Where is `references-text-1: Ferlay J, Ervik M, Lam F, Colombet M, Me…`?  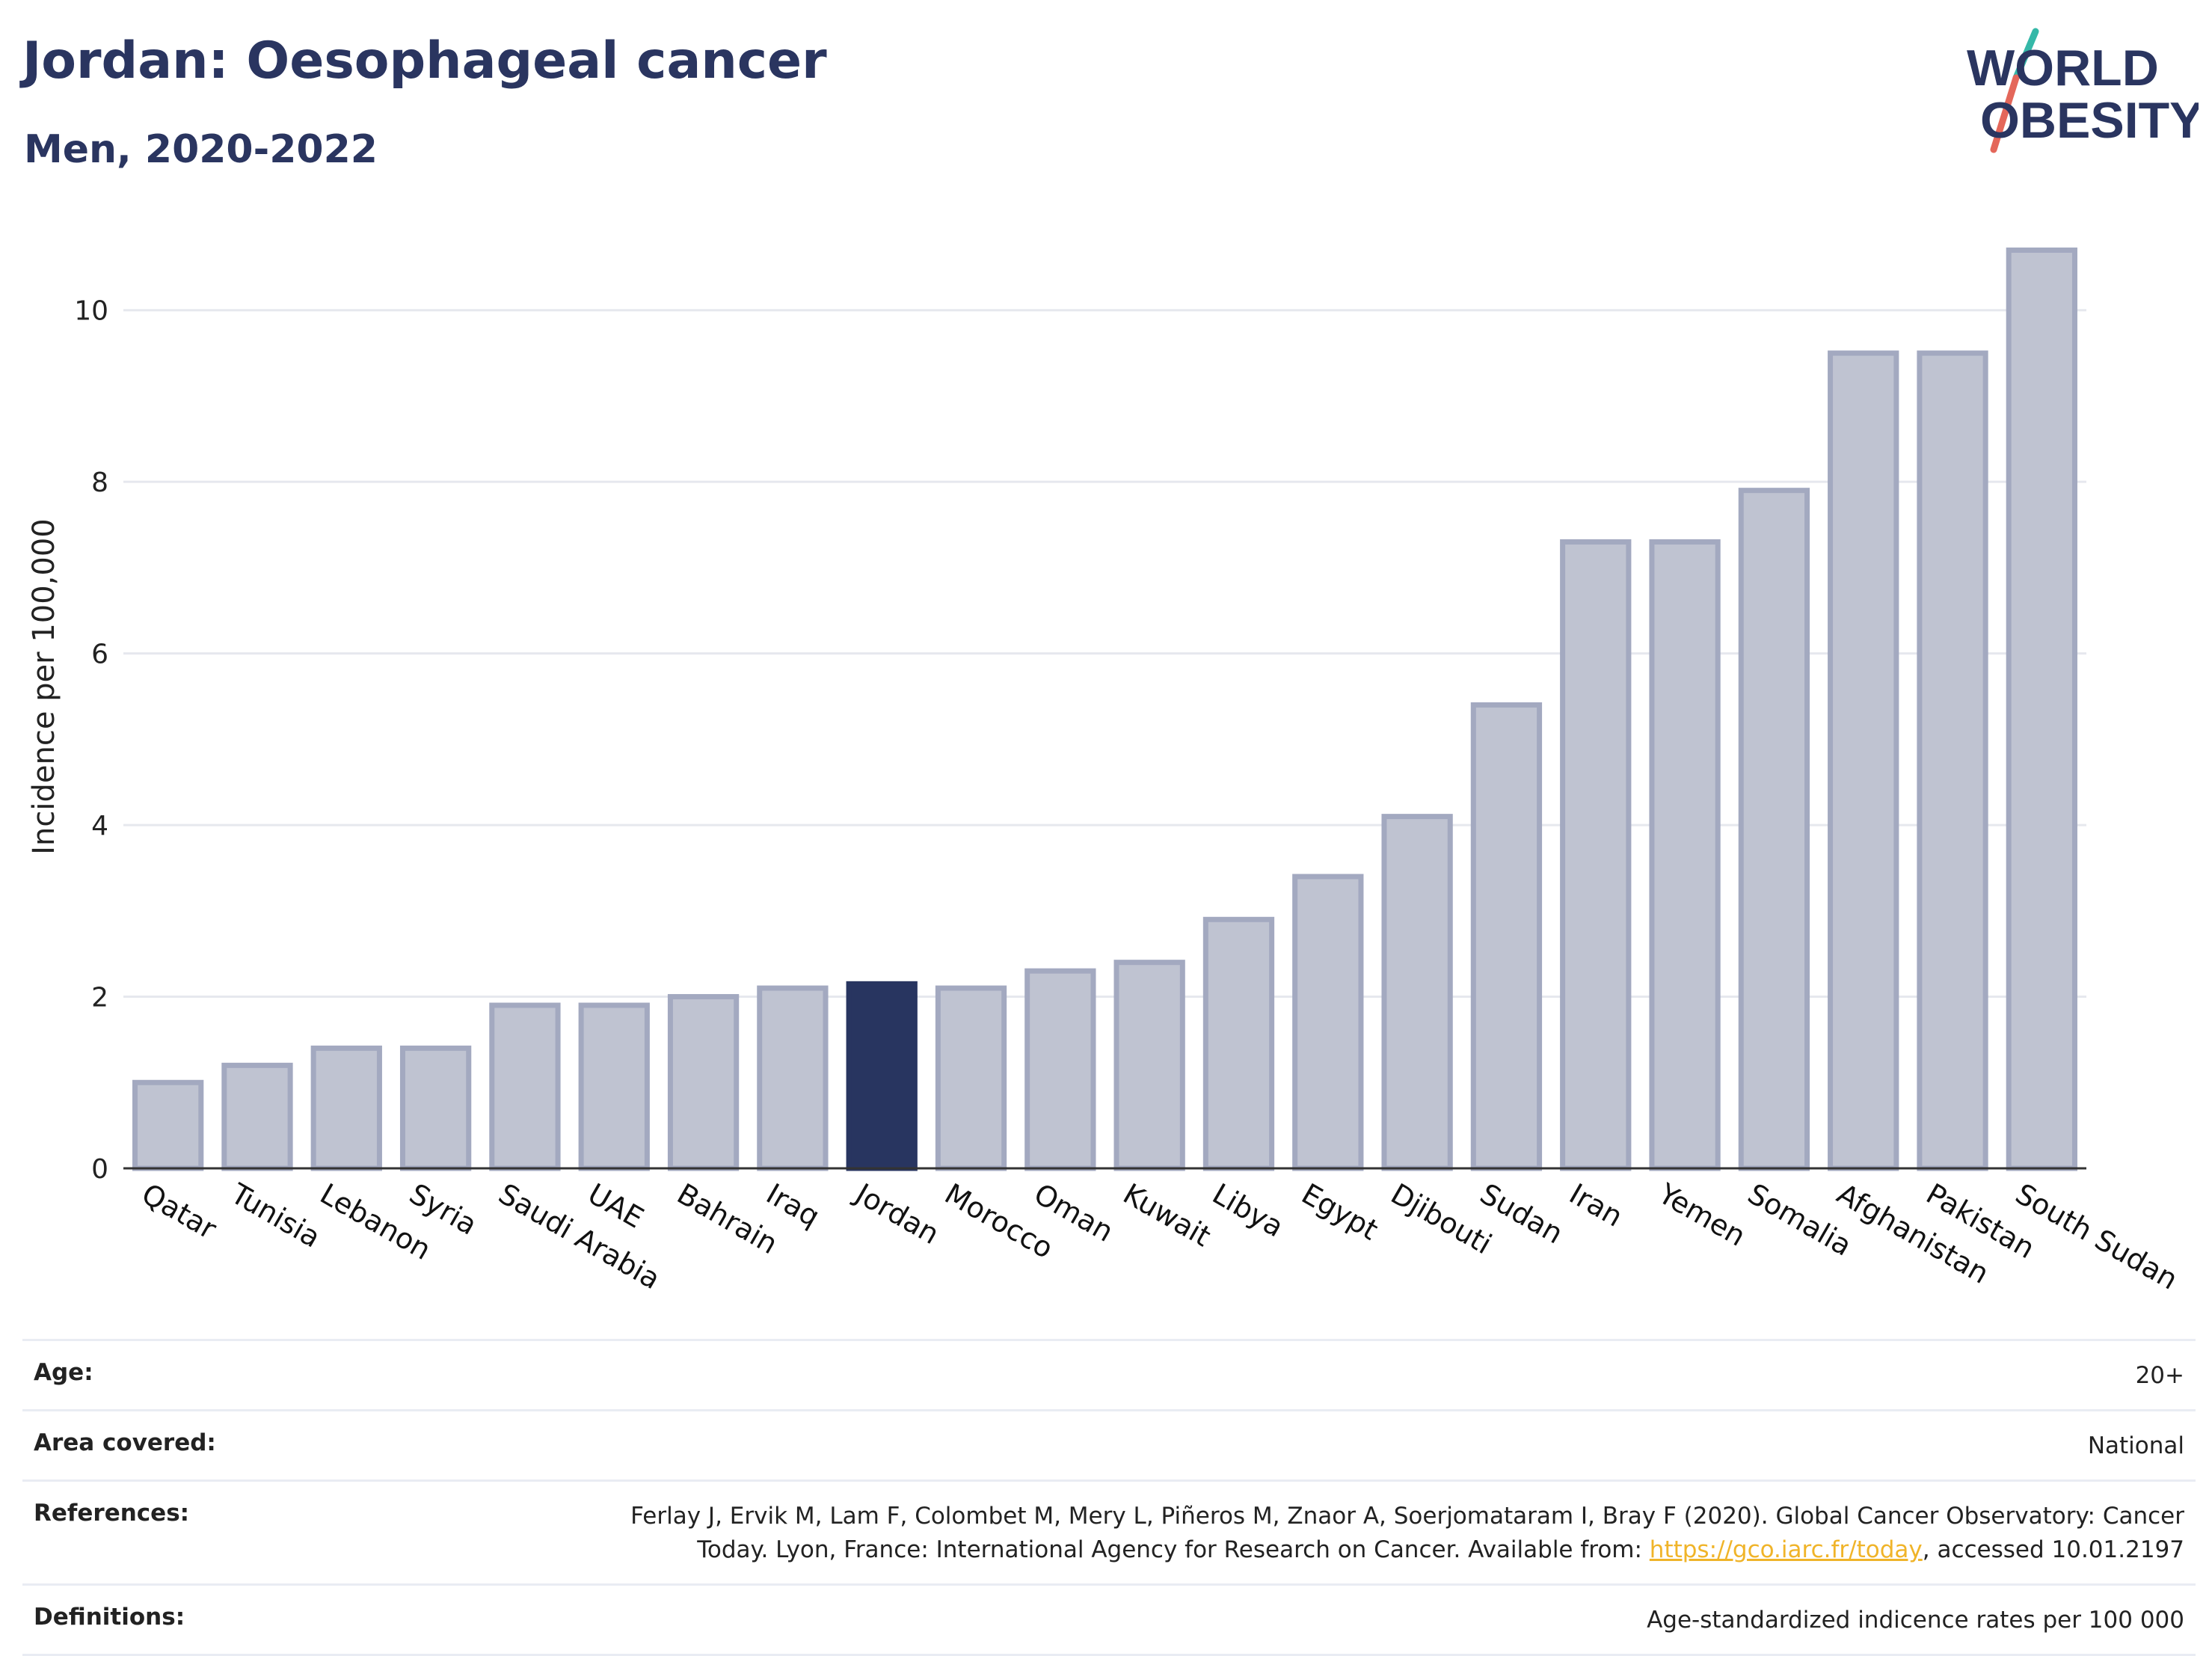 references-text-1: Ferlay J, Ervik M, Lam F, Colombet M, Me… is located at coordinates (1407, 1532).